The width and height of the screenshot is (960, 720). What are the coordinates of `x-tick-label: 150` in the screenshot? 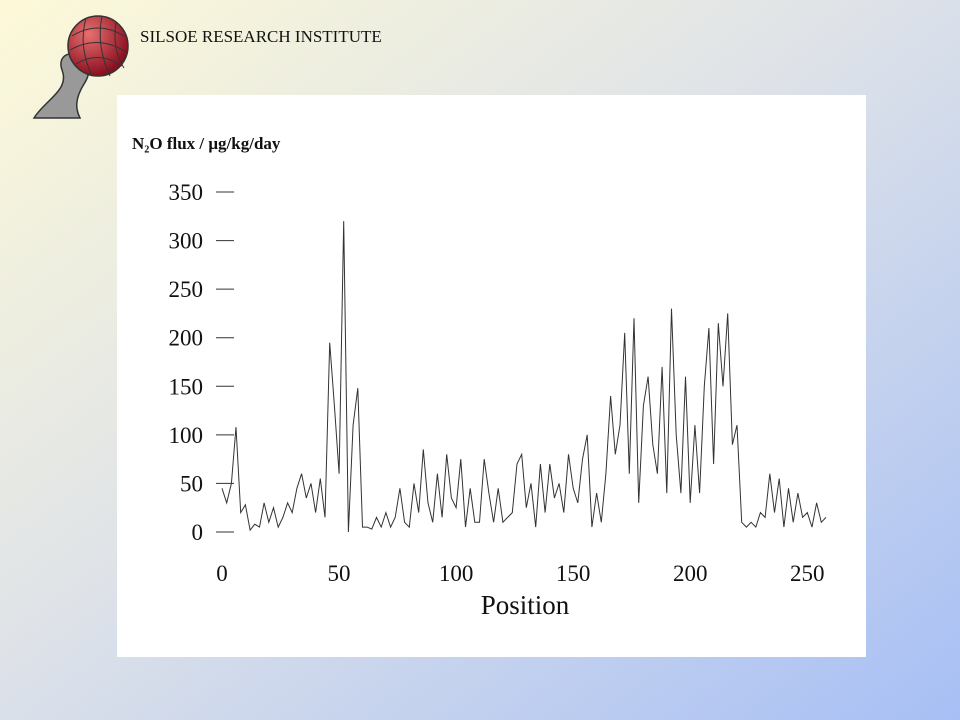 It's located at (573, 573).